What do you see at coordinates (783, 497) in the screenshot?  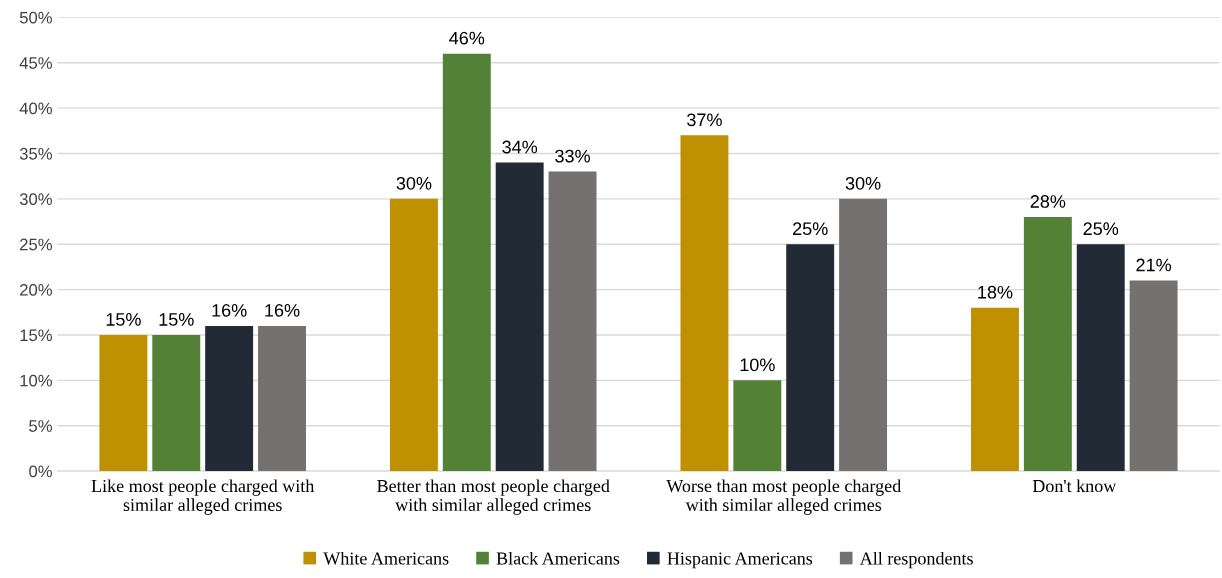 I see `x-tick-label: Worse than most people charged with similar alleged crimes` at bounding box center [783, 497].